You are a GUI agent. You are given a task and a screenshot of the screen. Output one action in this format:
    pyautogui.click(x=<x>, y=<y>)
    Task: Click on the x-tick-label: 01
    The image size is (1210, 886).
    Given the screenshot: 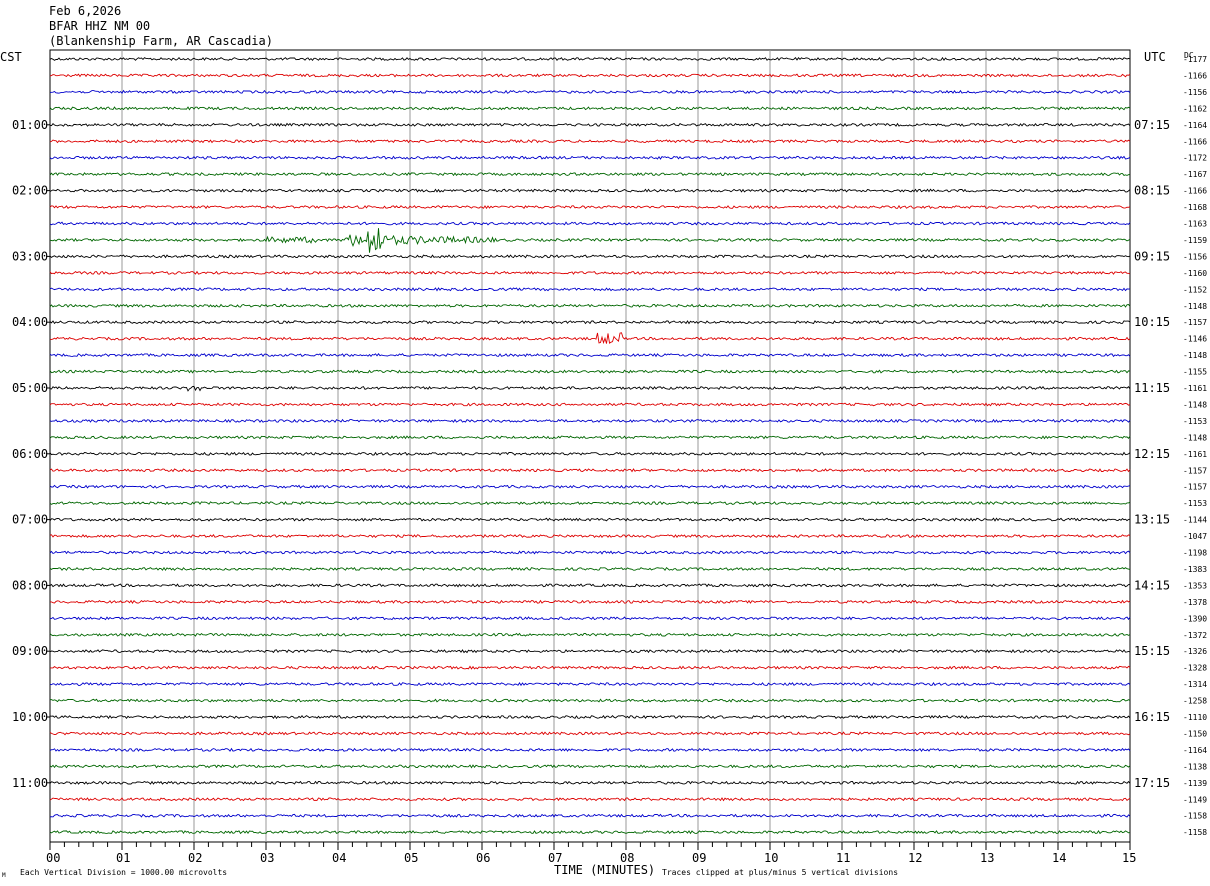 What is the action you would take?
    pyautogui.click(x=123, y=858)
    